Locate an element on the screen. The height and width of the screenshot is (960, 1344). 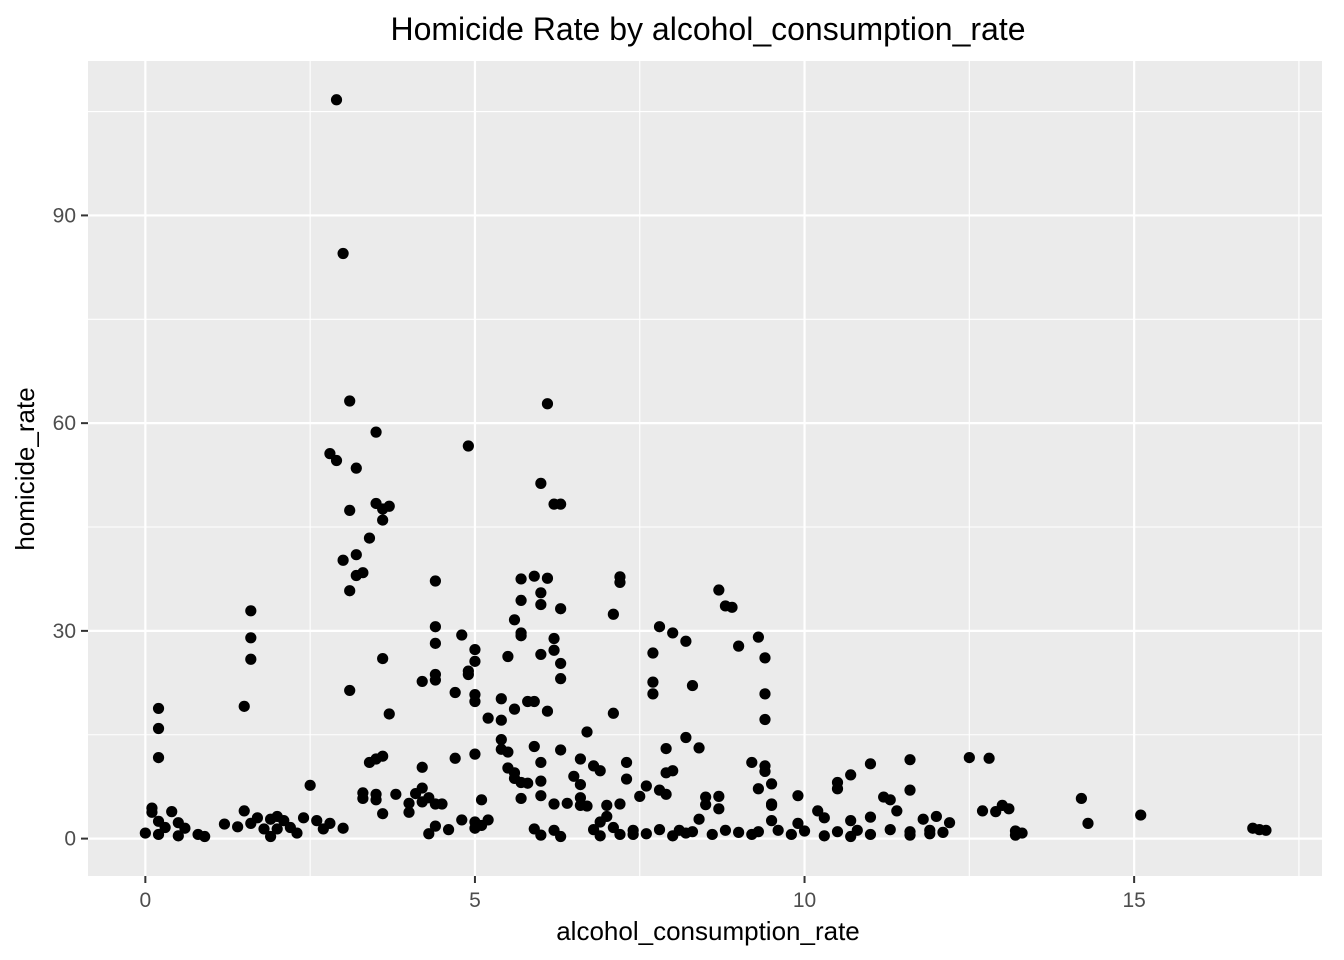
x-tick-label: 5 is located at coordinates (475, 900).